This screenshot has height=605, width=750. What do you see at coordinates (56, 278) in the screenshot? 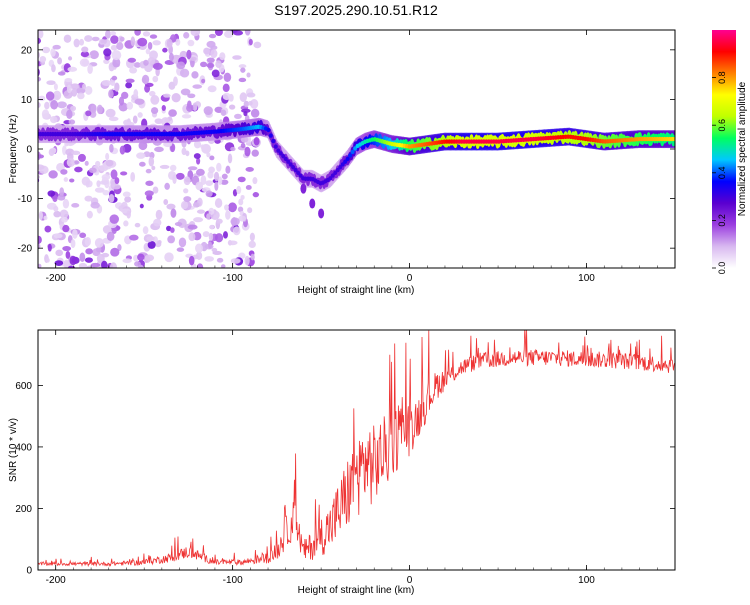
I see `spectrogram-x-tick-label: -200` at bounding box center [56, 278].